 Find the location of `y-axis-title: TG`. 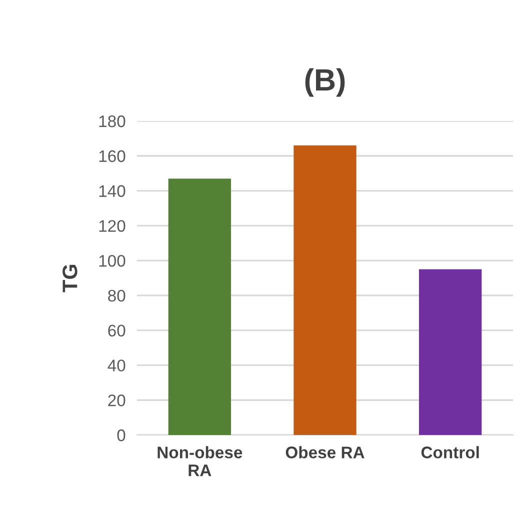

y-axis-title: TG is located at coordinates (70, 278).